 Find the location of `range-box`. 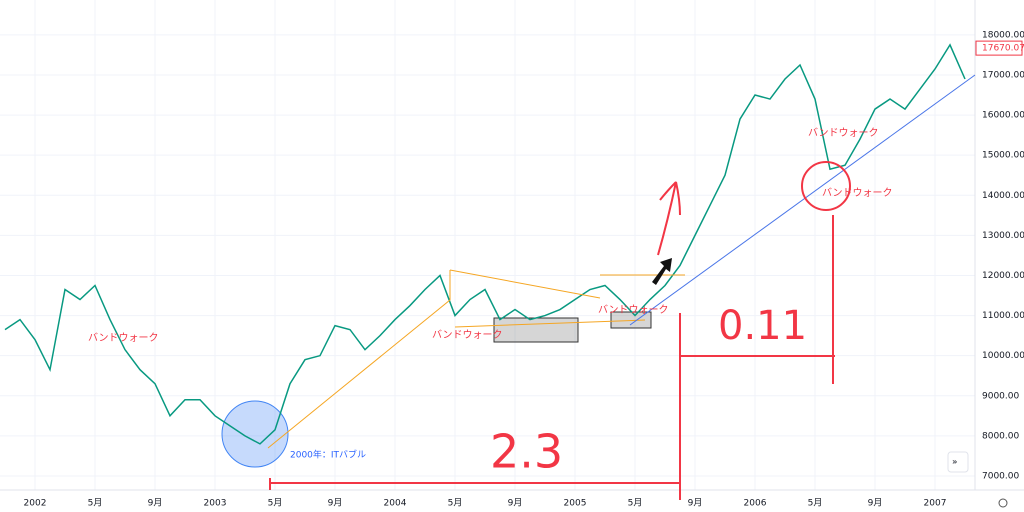

range-box is located at coordinates (536, 330).